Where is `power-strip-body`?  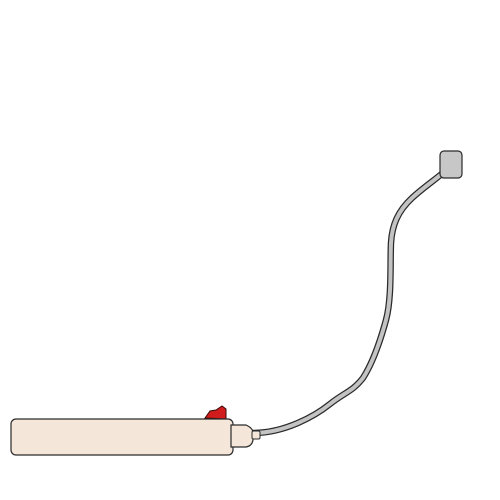
power-strip-body is located at coordinates (122, 437).